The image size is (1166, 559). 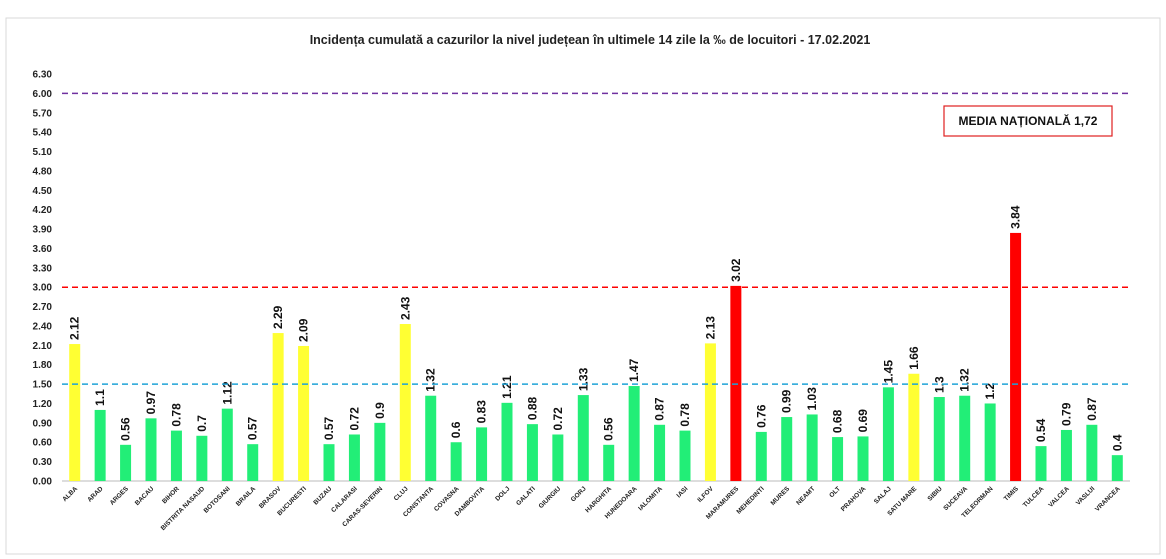 What do you see at coordinates (380, 410) in the screenshot?
I see `value-label: 0.9` at bounding box center [380, 410].